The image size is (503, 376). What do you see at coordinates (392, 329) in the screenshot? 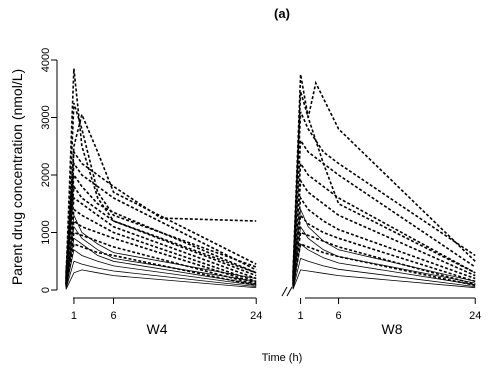
I see `panel-label-w8: W8` at bounding box center [392, 329].